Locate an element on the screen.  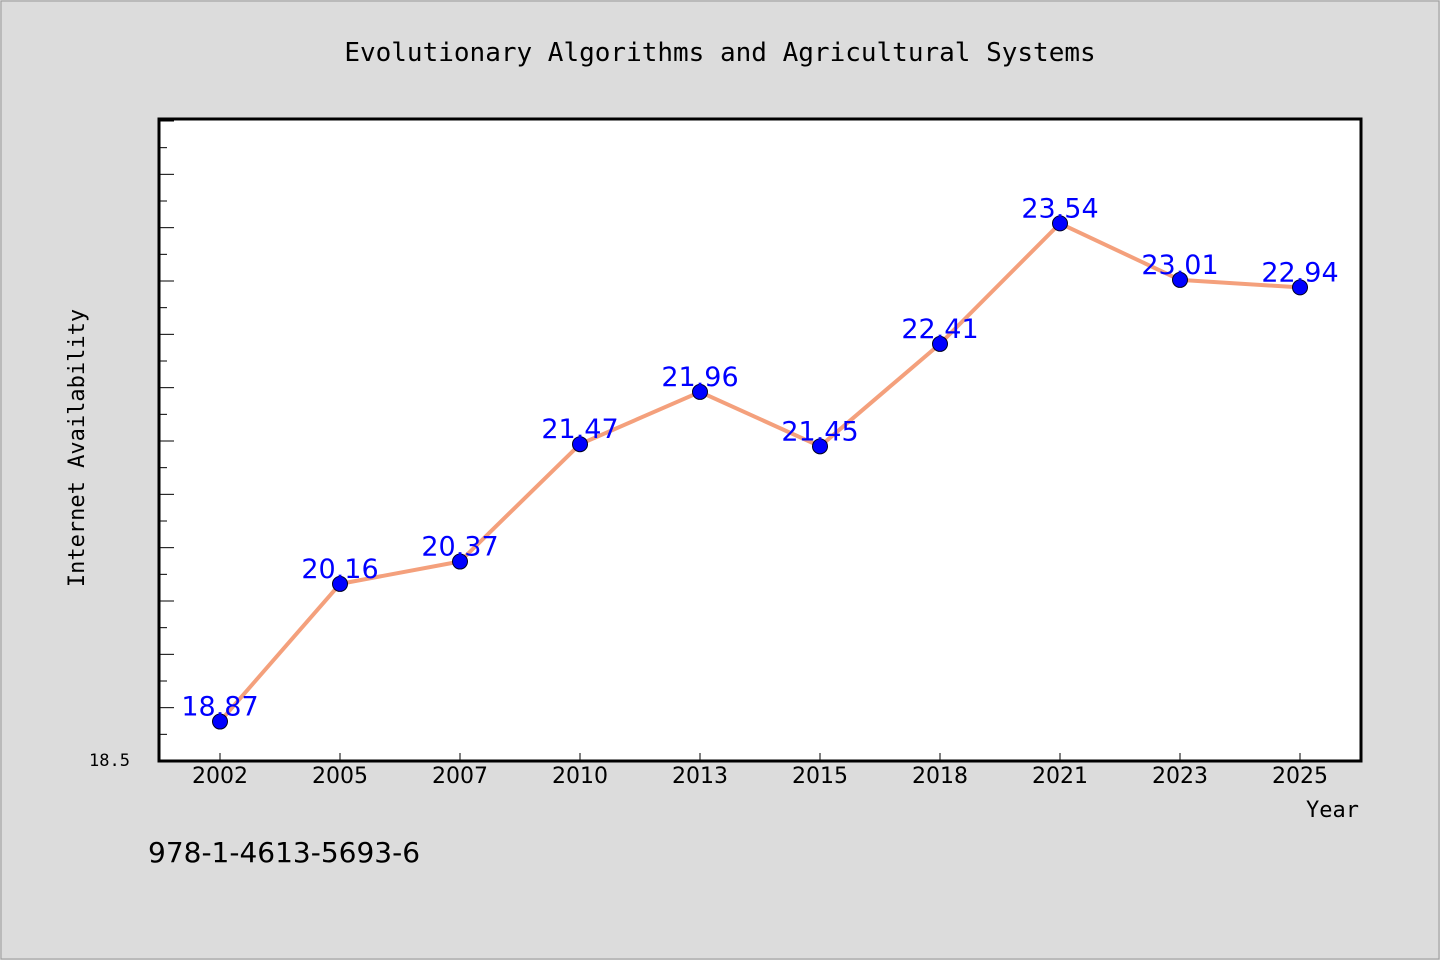
data-label: 21.96 is located at coordinates (699, 377).